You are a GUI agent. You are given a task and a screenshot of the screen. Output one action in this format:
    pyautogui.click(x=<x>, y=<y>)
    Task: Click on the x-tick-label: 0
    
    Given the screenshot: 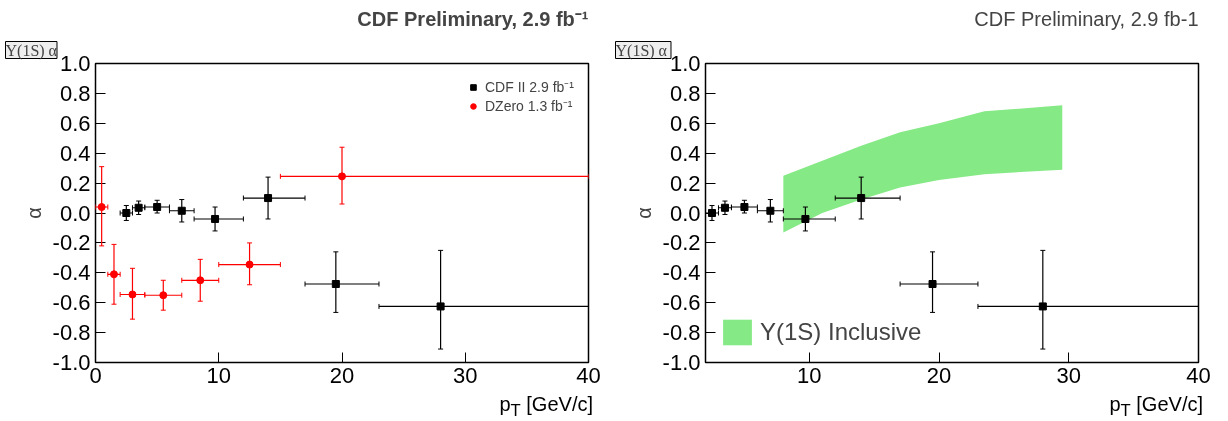 What is the action you would take?
    pyautogui.click(x=95, y=375)
    